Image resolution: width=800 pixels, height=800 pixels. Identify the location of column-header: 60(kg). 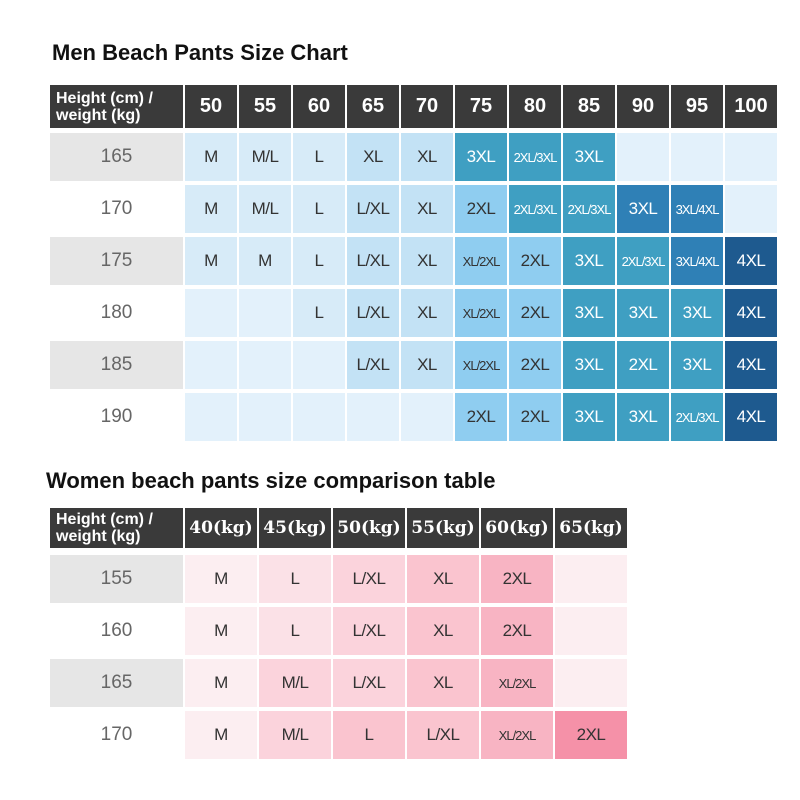
(517, 528).